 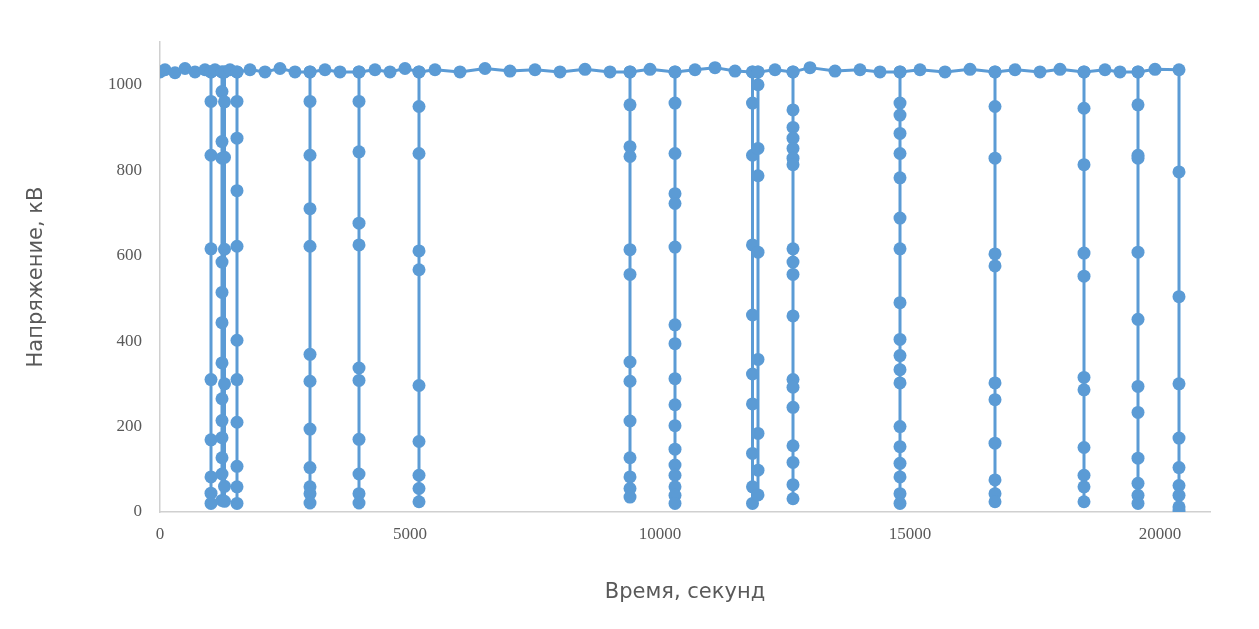 What do you see at coordinates (129, 169) in the screenshot?
I see `y-tick-label: 800` at bounding box center [129, 169].